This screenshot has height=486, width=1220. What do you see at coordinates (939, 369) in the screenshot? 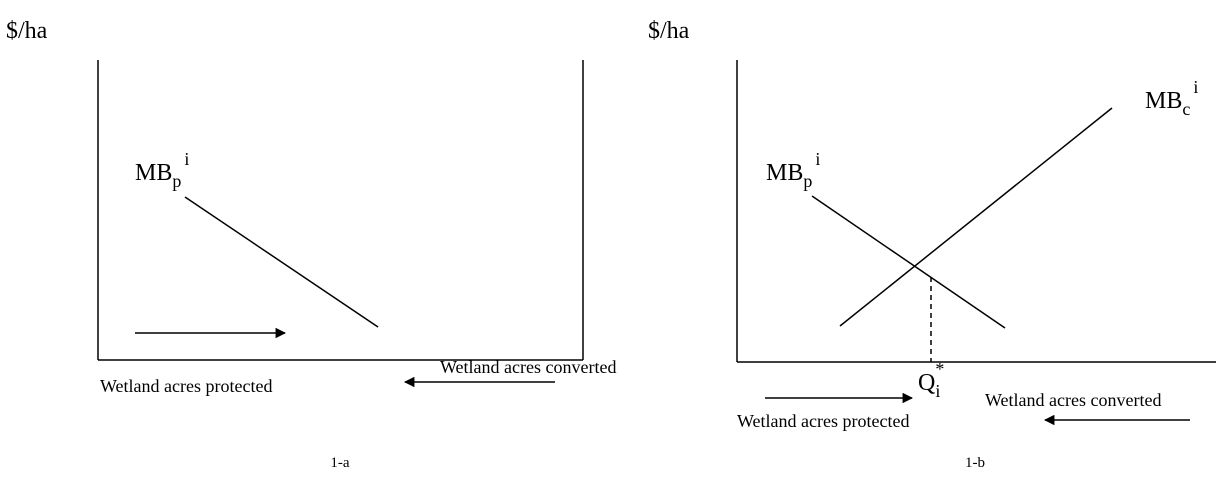
I see `sup: *` at bounding box center [939, 369].